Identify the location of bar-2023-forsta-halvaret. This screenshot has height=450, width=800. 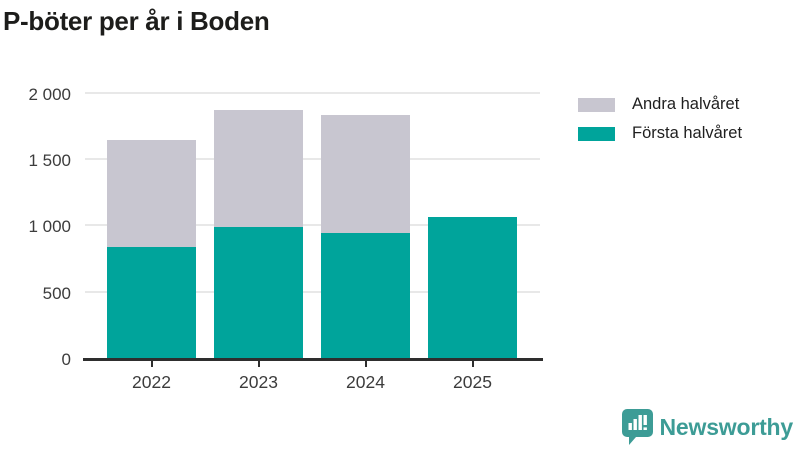
(258, 292).